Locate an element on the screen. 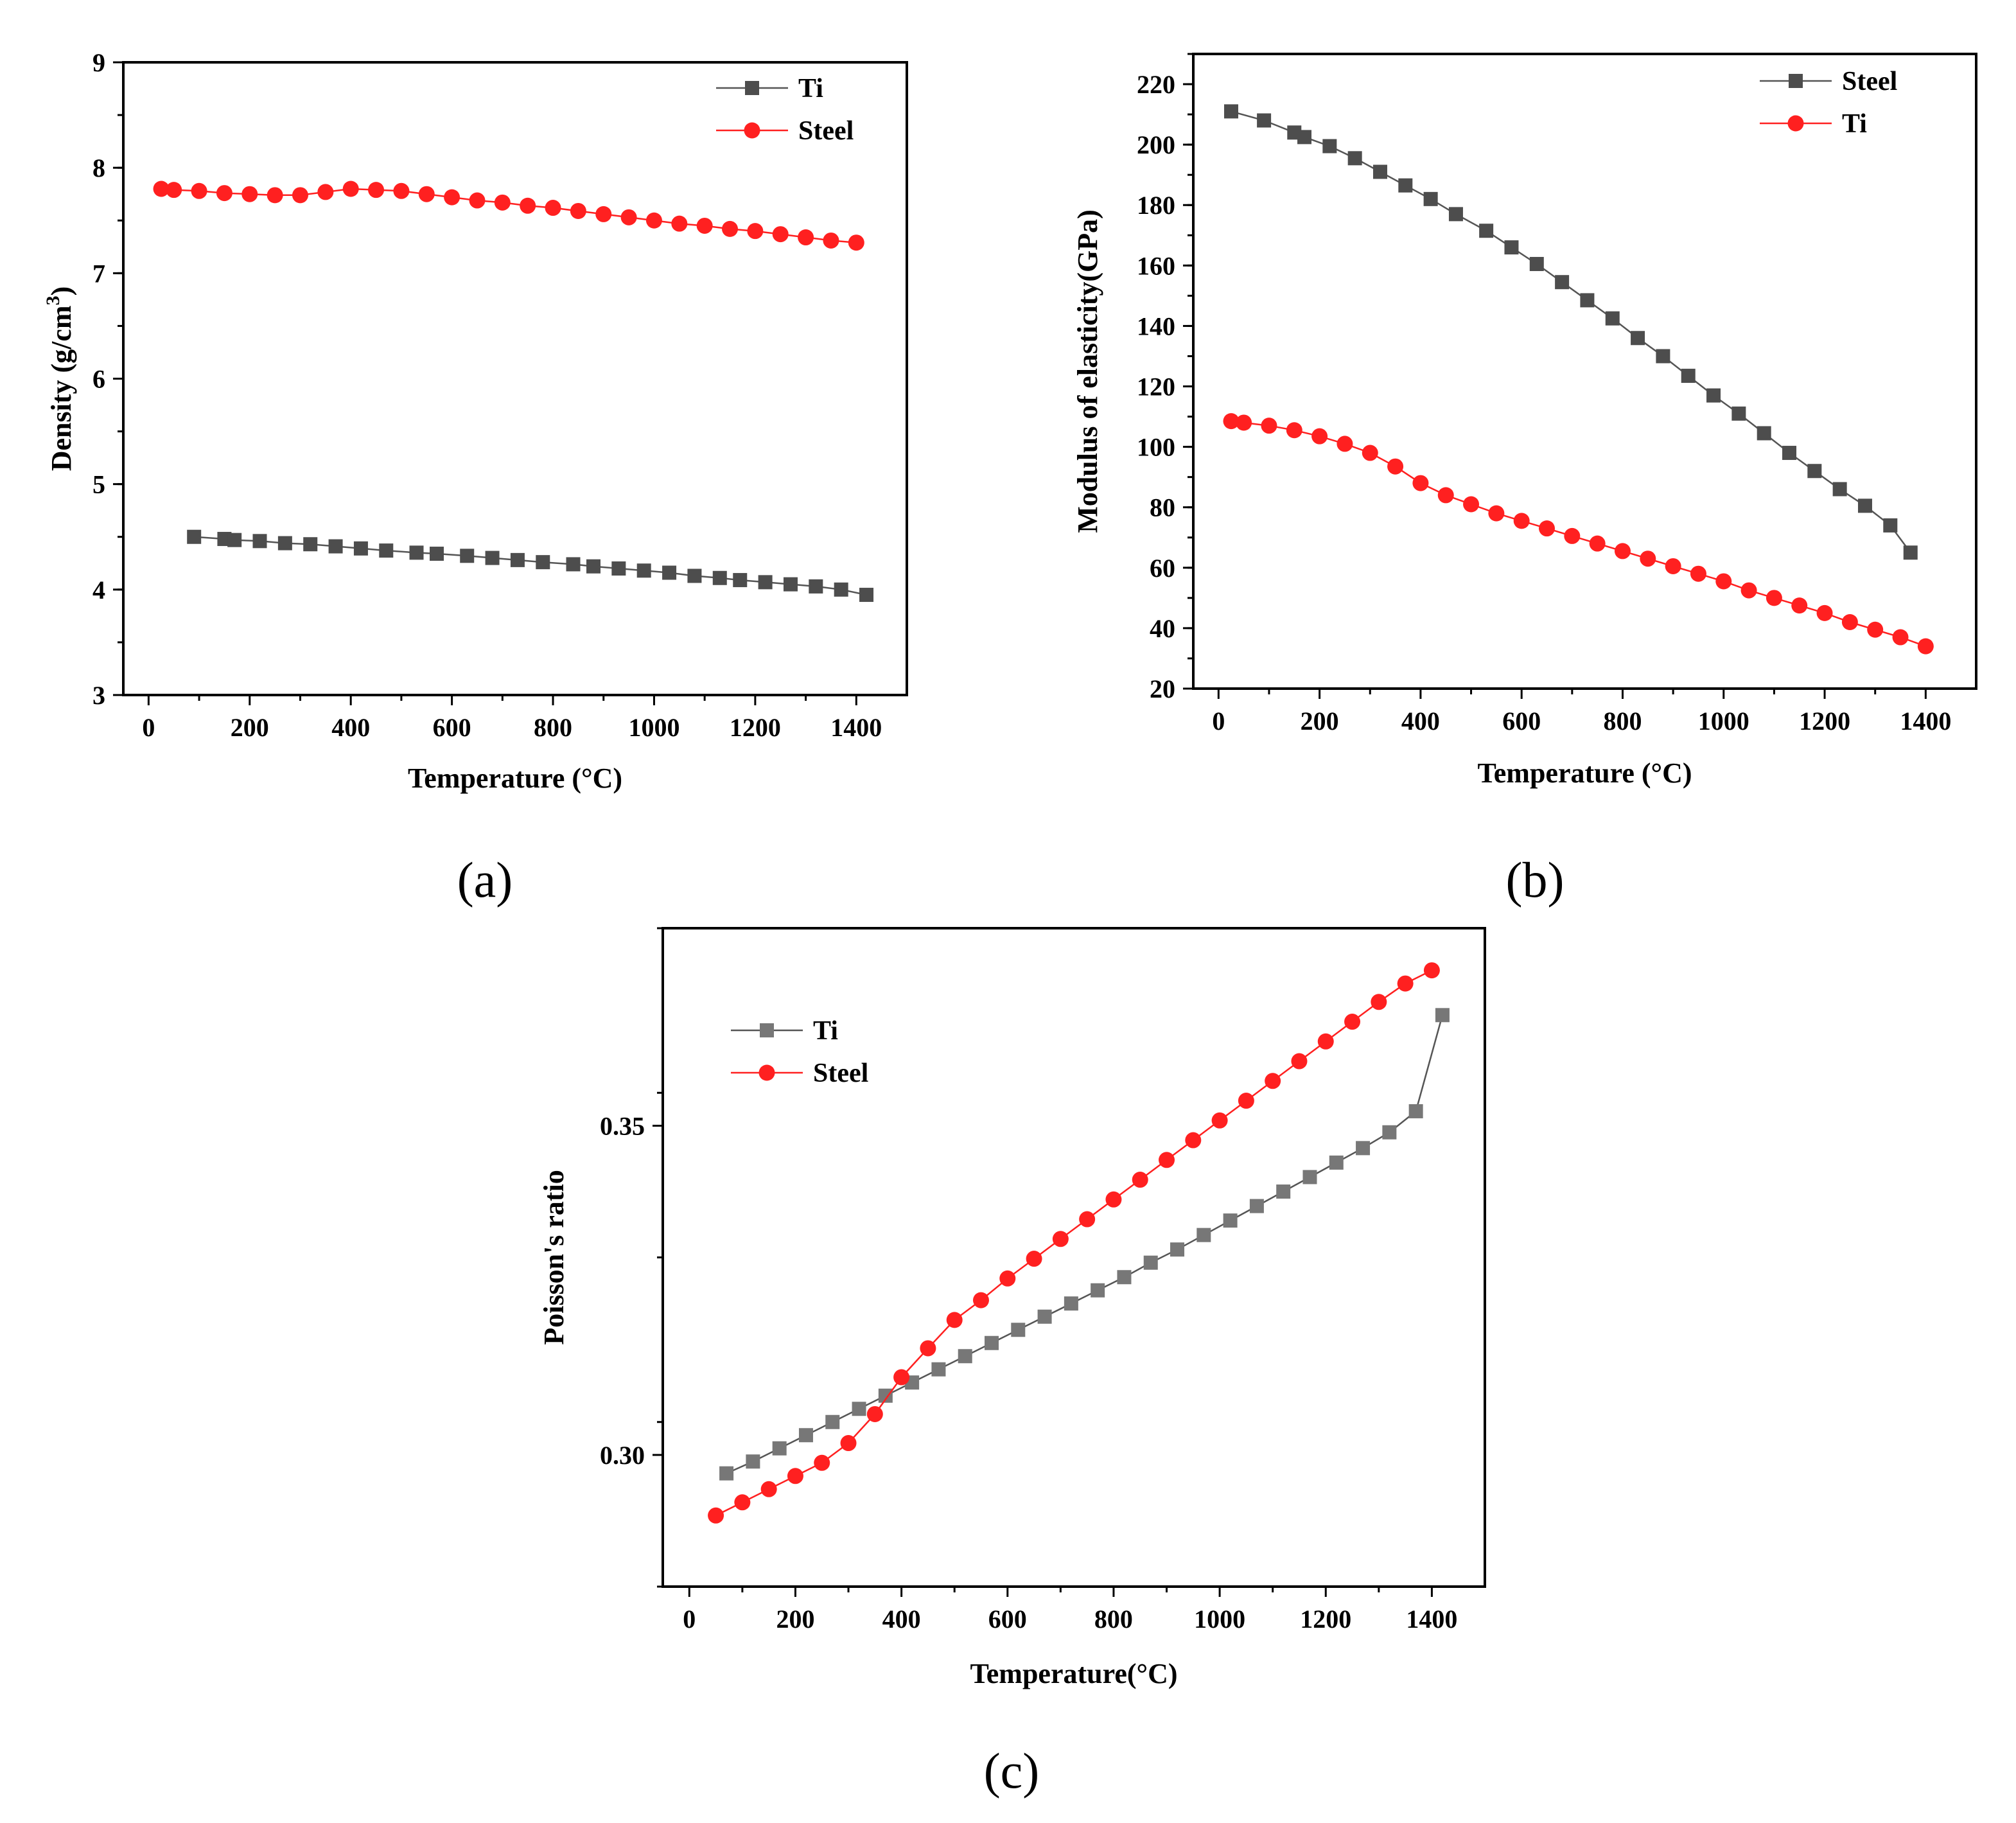  y-tick-label: 8 is located at coordinates (98, 168).